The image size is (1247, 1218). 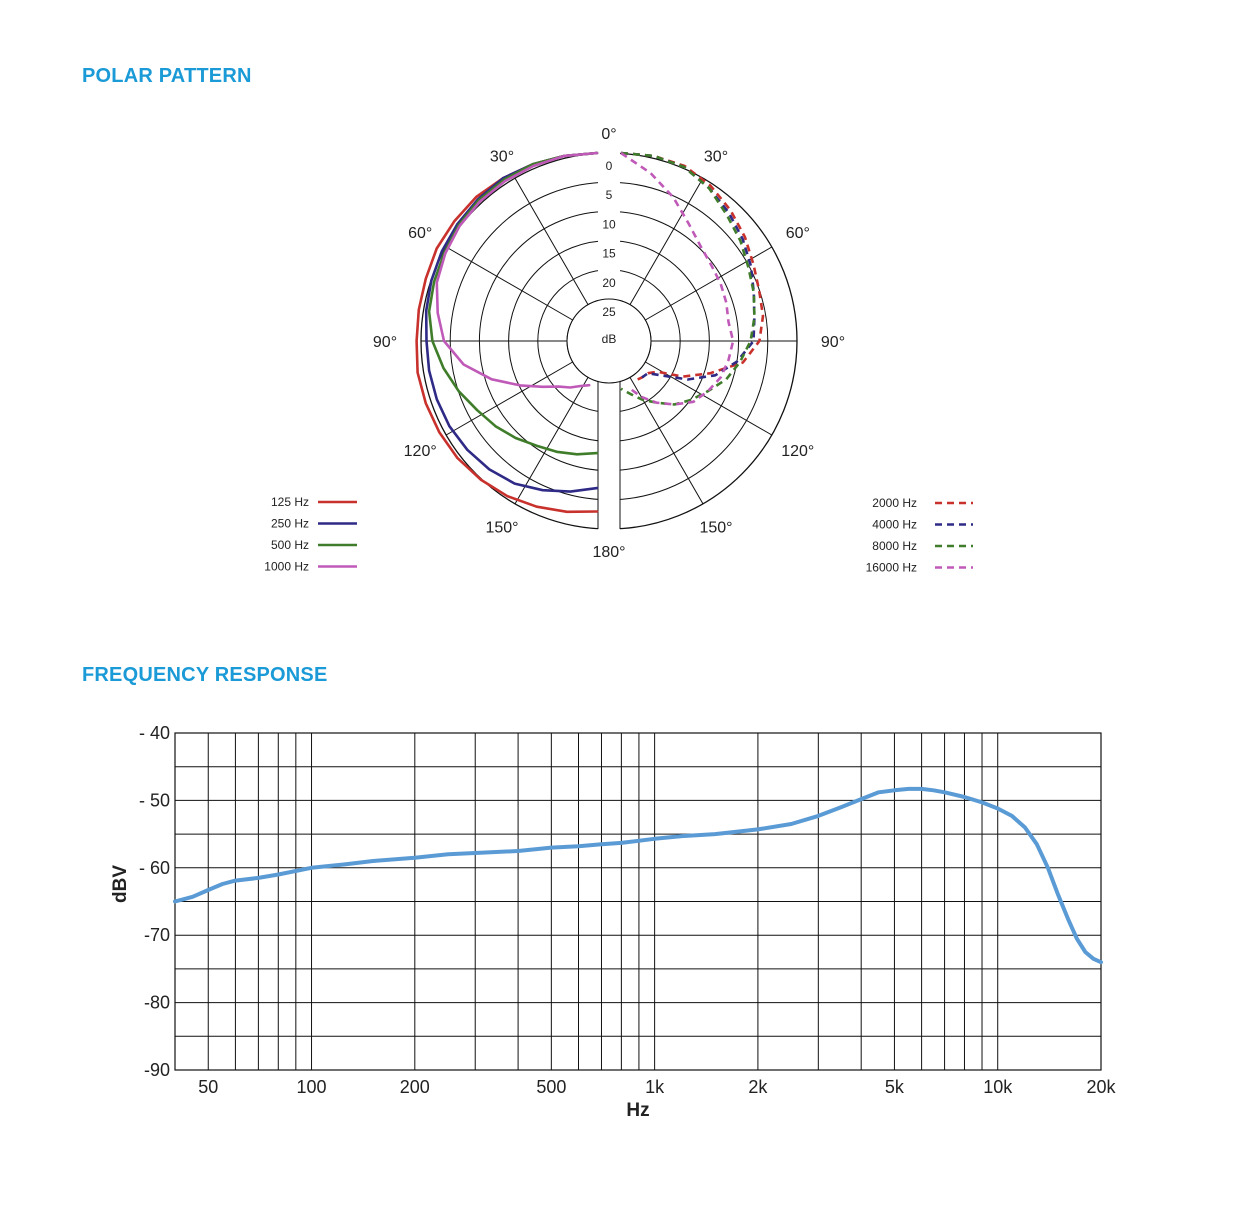 I want to click on polar-center-label: dB, so click(x=609, y=339).